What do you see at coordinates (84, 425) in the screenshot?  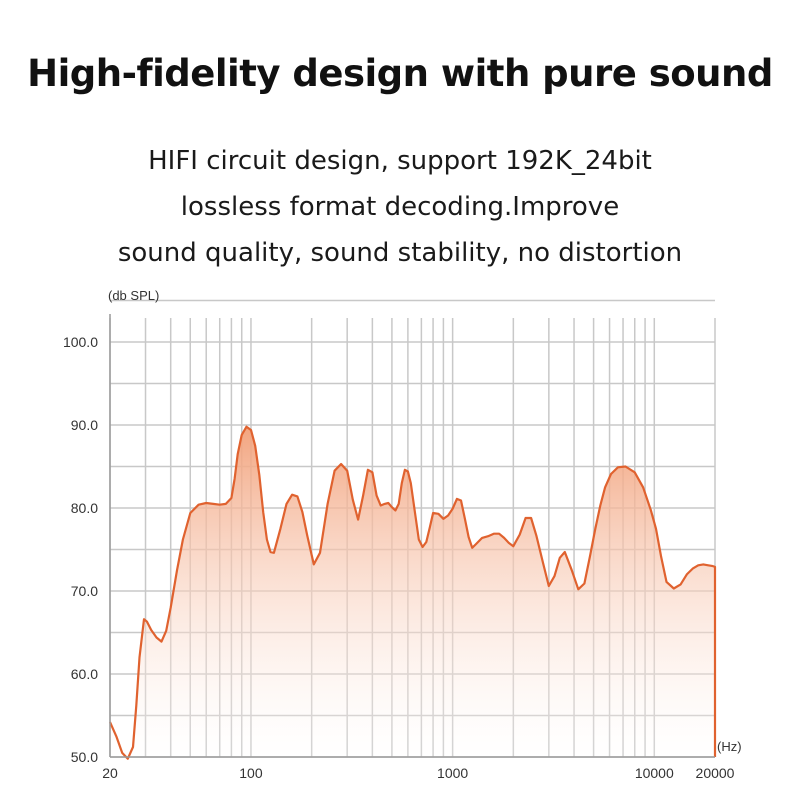 I see `y-tick-label: 90.0` at bounding box center [84, 425].